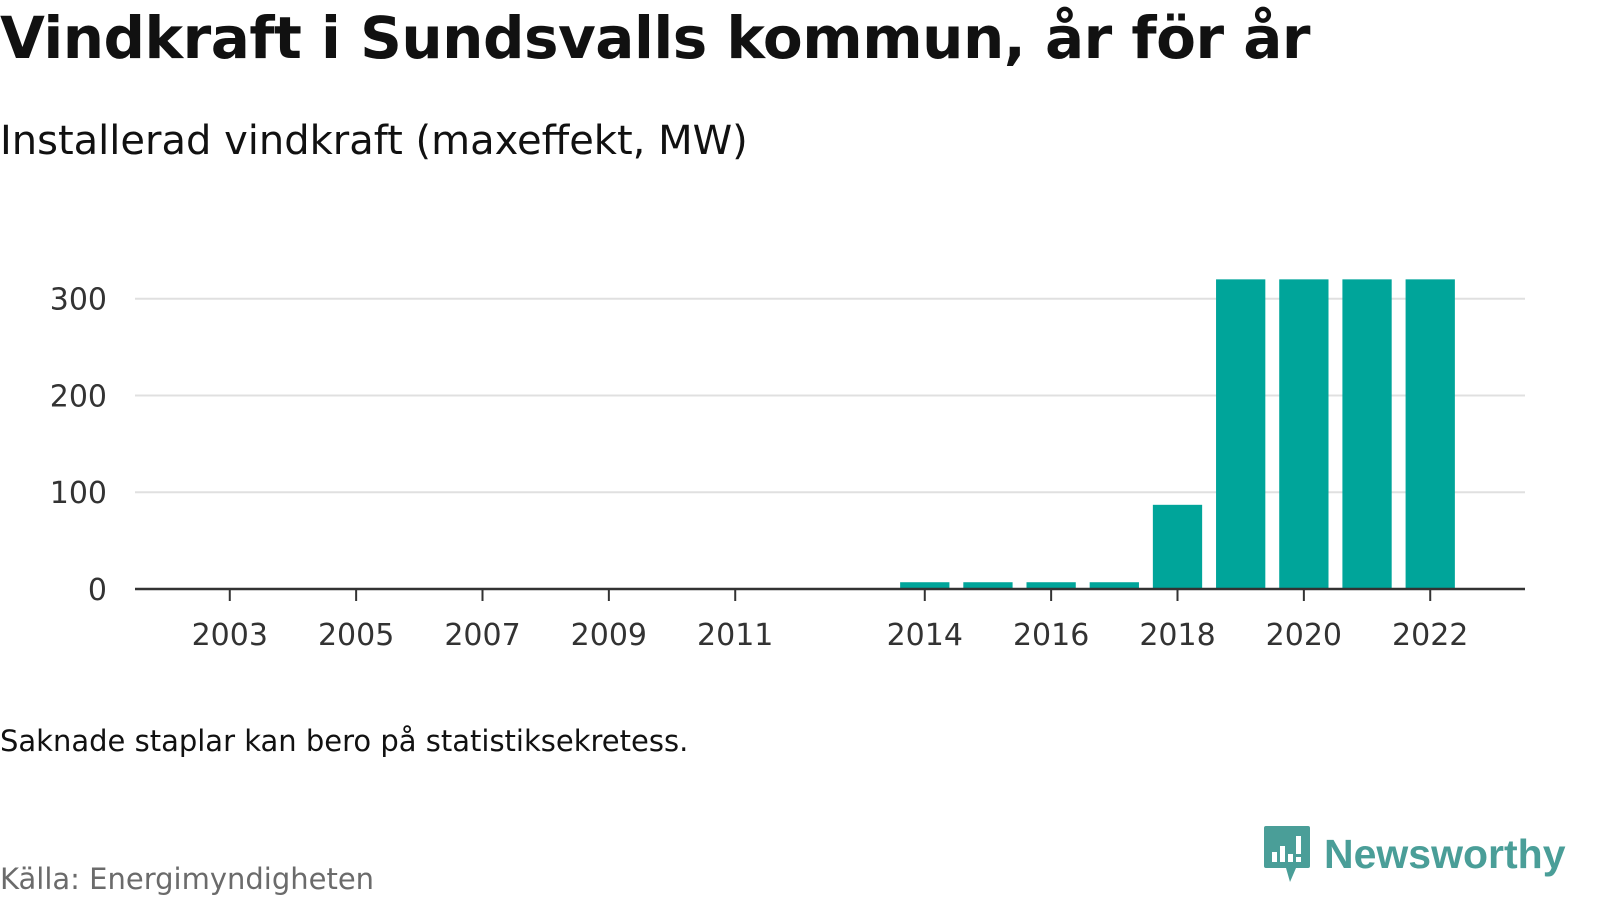 This screenshot has height=900, width=1600. Describe the element at coordinates (187, 879) in the screenshot. I see `source-credit: Källa: Energimyndigheten` at that location.